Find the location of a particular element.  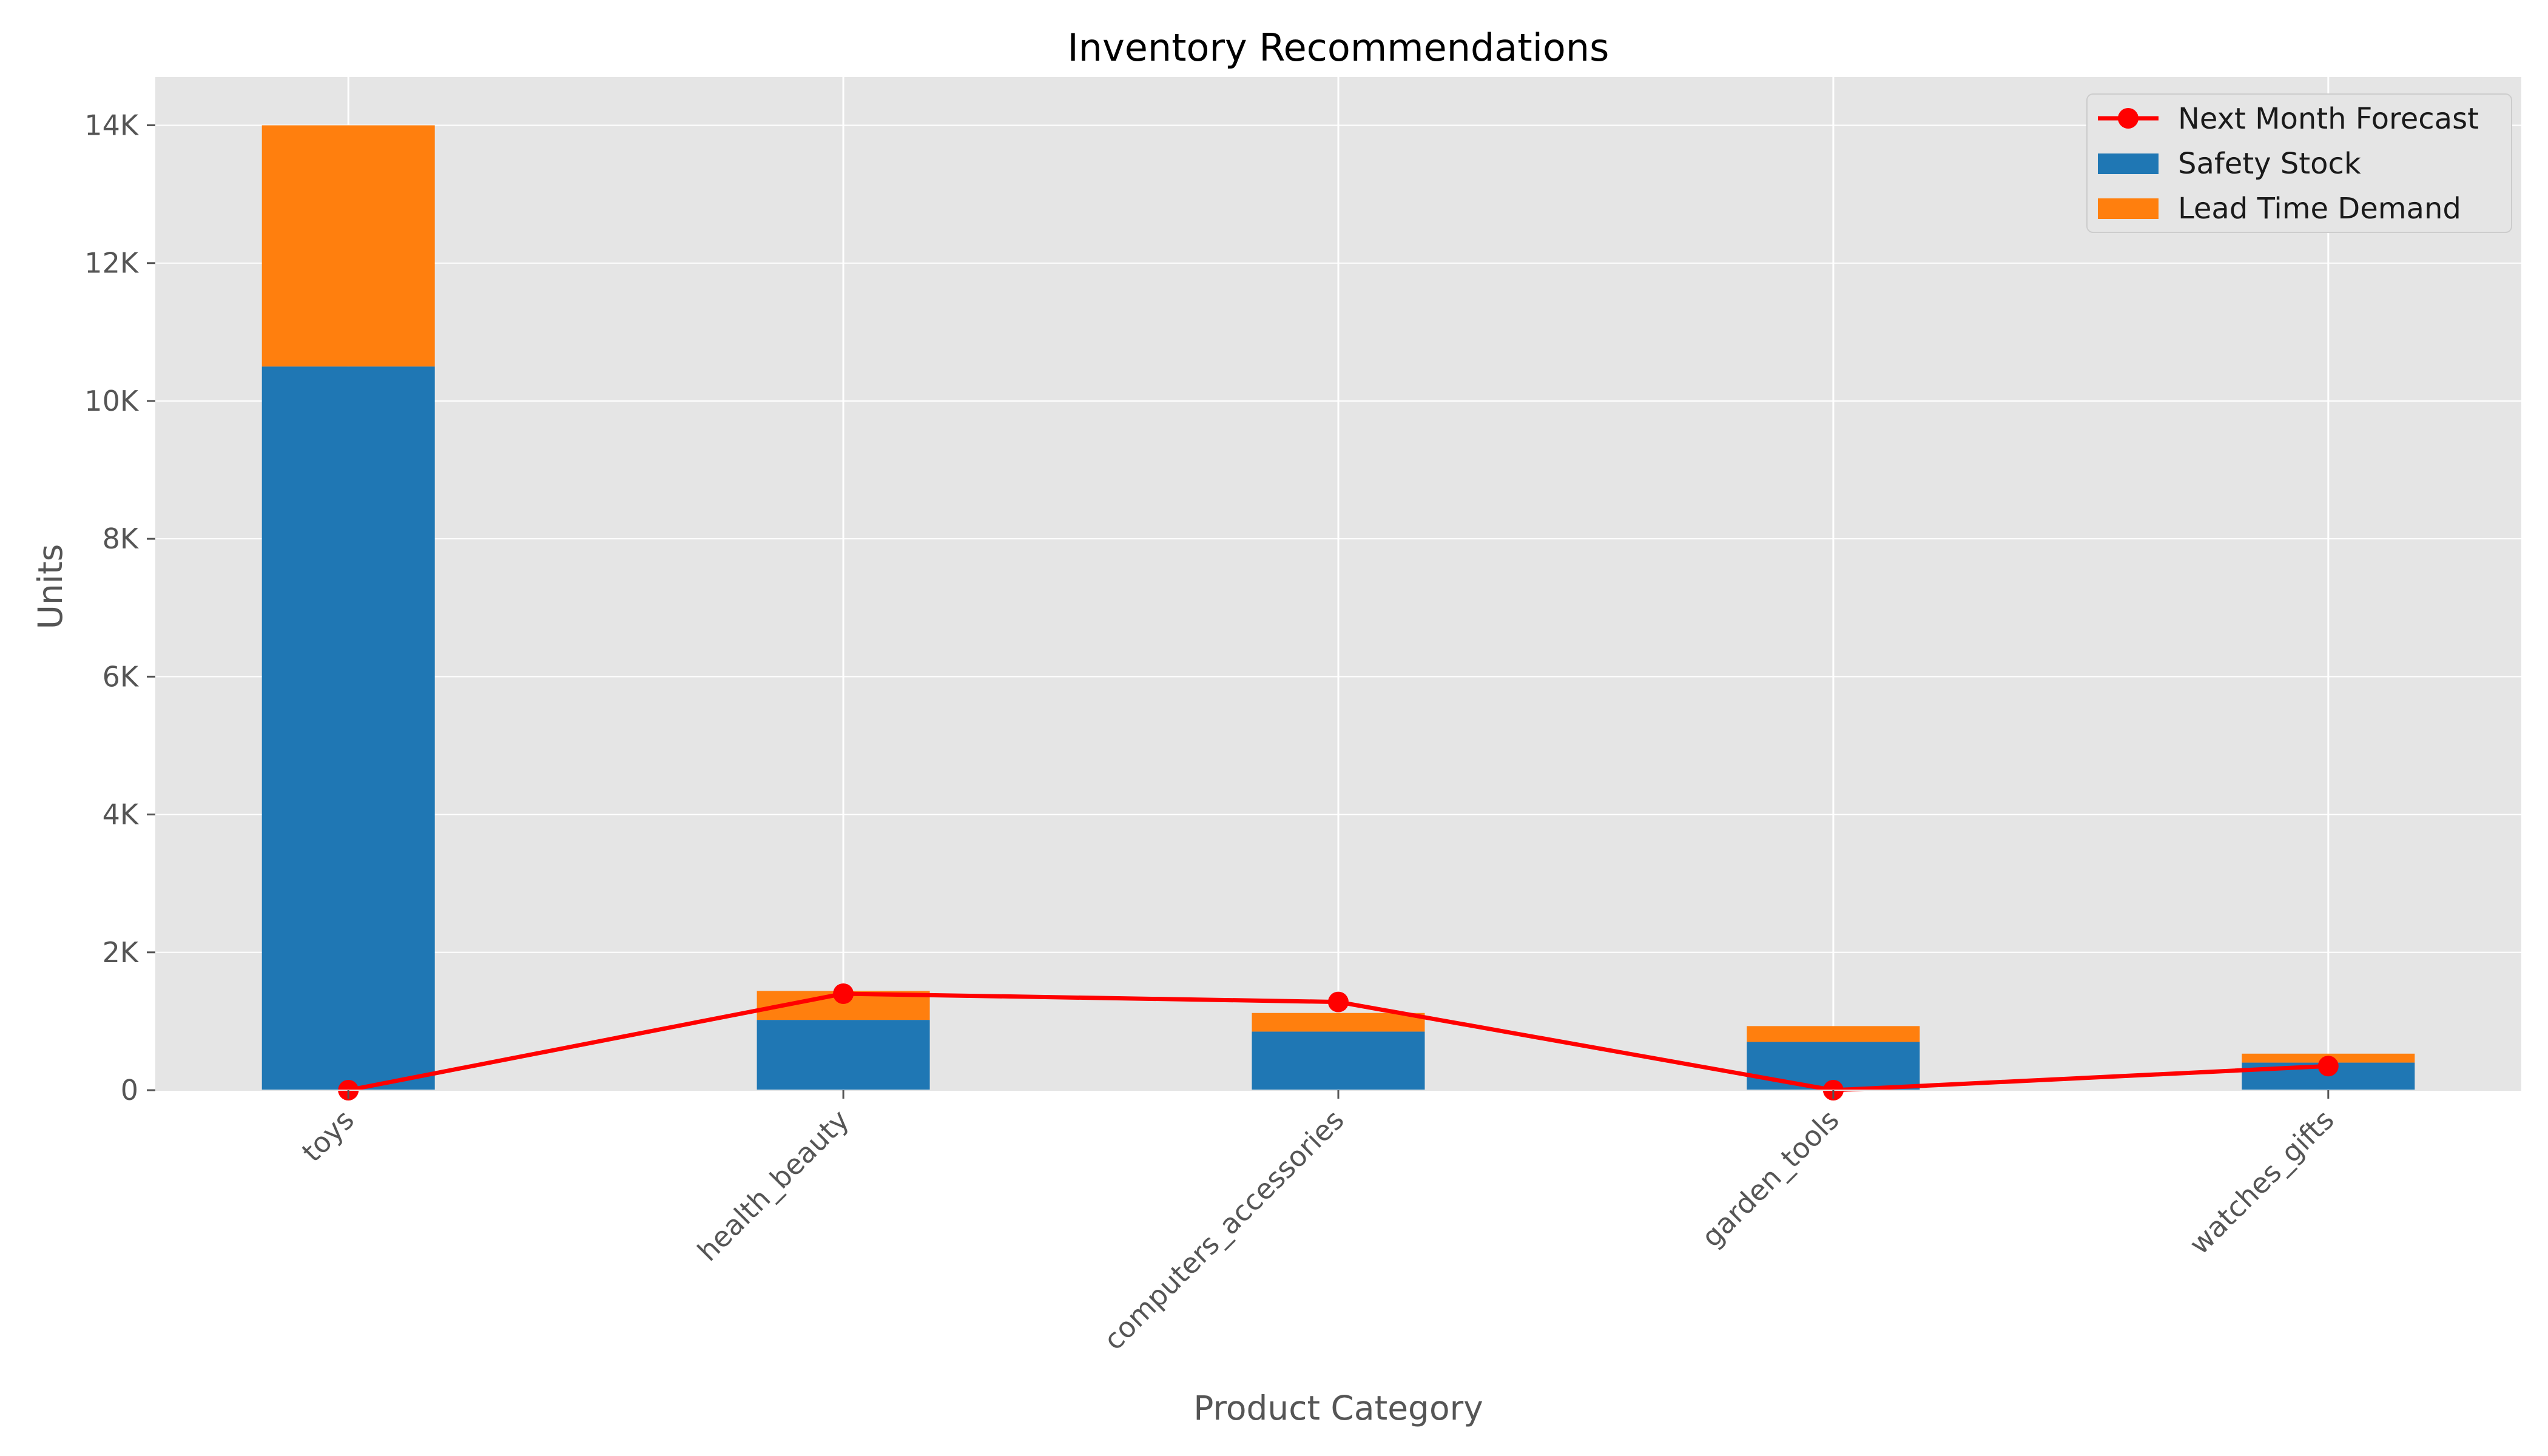

y-tick-label: 6K is located at coordinates (121, 676).